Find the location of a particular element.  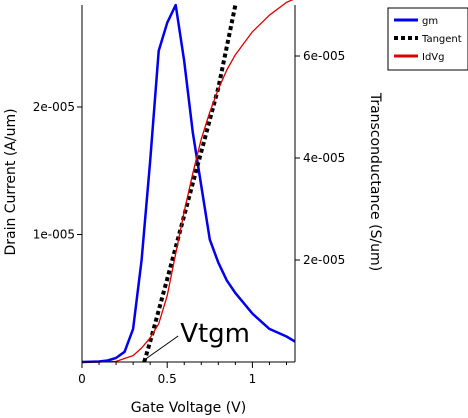

legend-label-idvg: IdVg is located at coordinates (433, 57).